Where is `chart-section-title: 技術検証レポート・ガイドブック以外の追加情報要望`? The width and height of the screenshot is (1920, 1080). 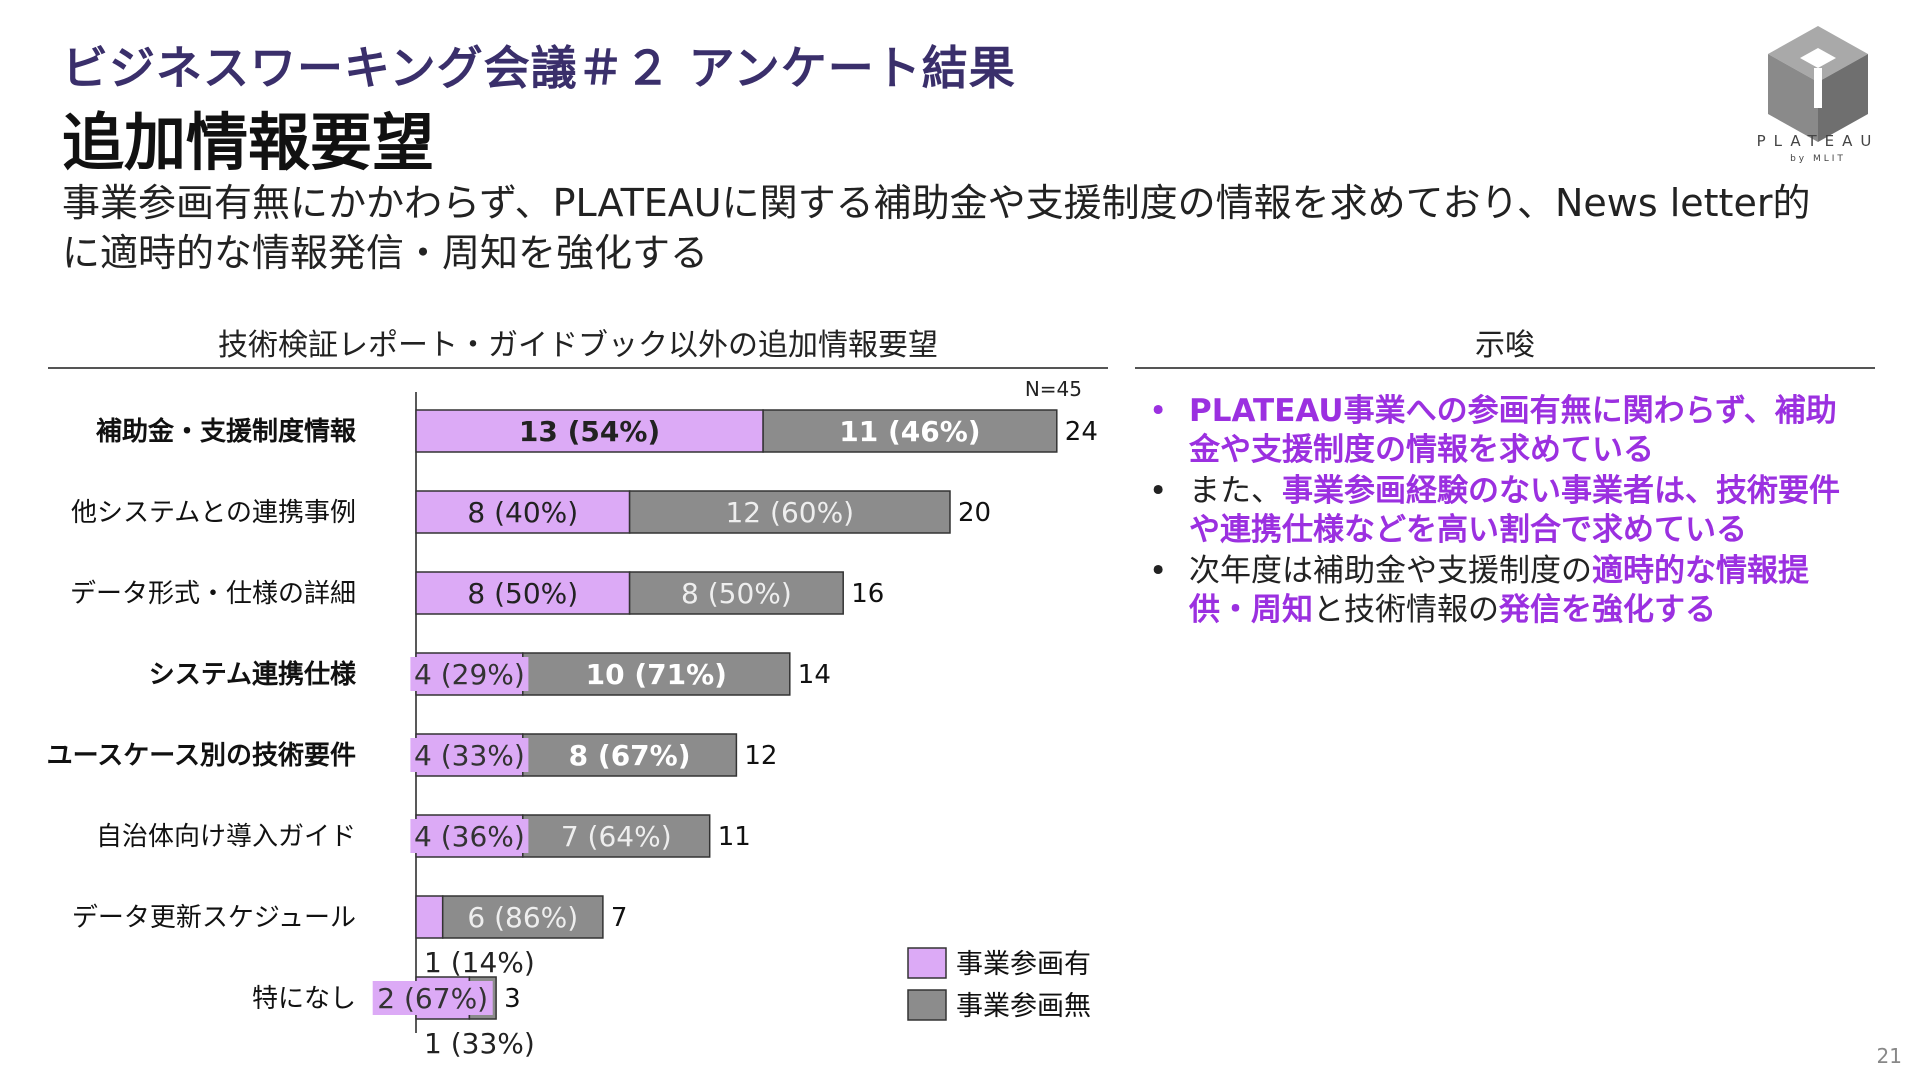
chart-section-title: 技術検証レポート・ガイドブック以外の追加情報要望 is located at coordinates (578, 345).